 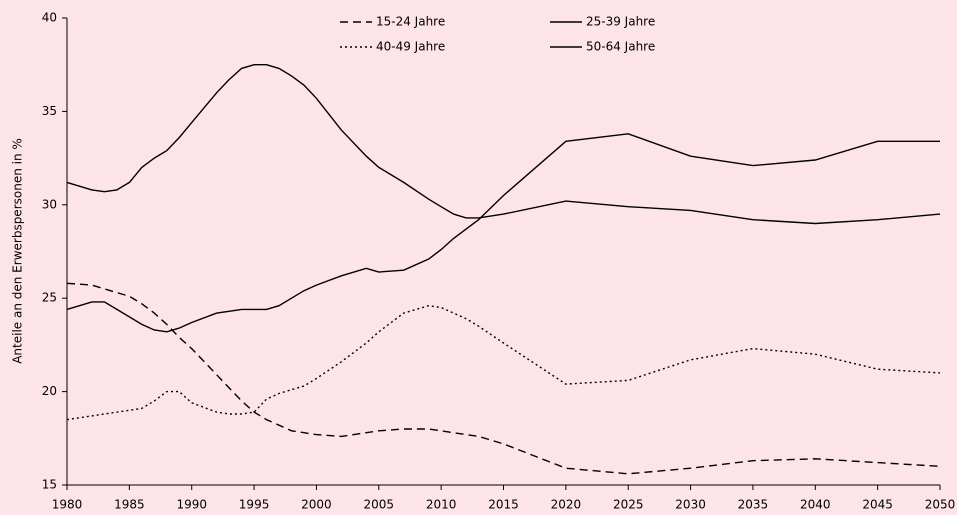 What do you see at coordinates (877, 505) in the screenshot?
I see `x-tick-label: 2045` at bounding box center [877, 505].